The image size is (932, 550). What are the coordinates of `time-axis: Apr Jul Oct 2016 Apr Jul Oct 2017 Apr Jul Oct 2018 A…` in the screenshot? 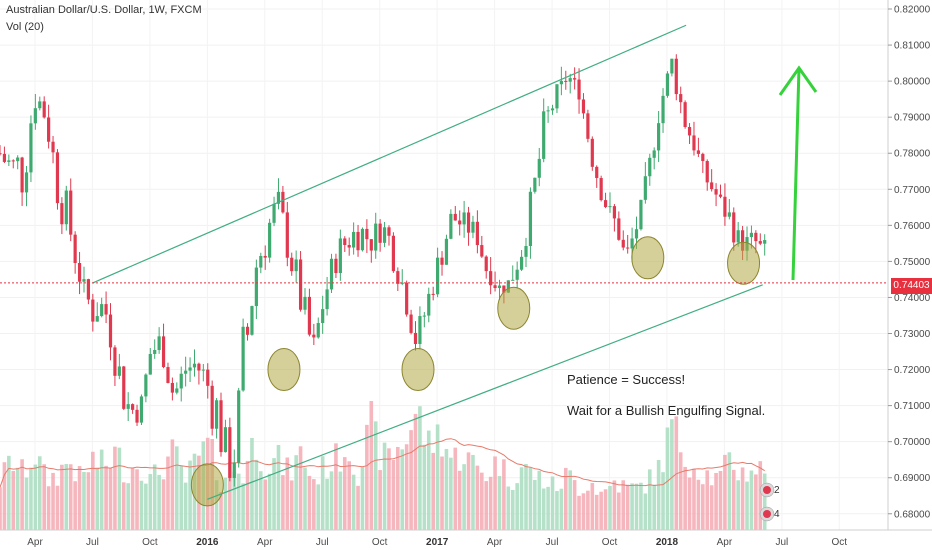 It's located at (466, 538).